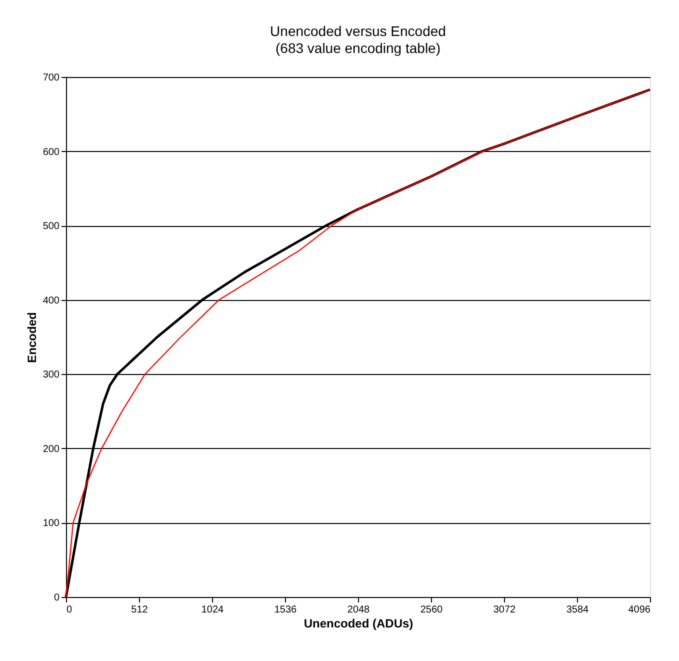 The height and width of the screenshot is (661, 679). I want to click on y-tick-label: 0, so click(57, 598).